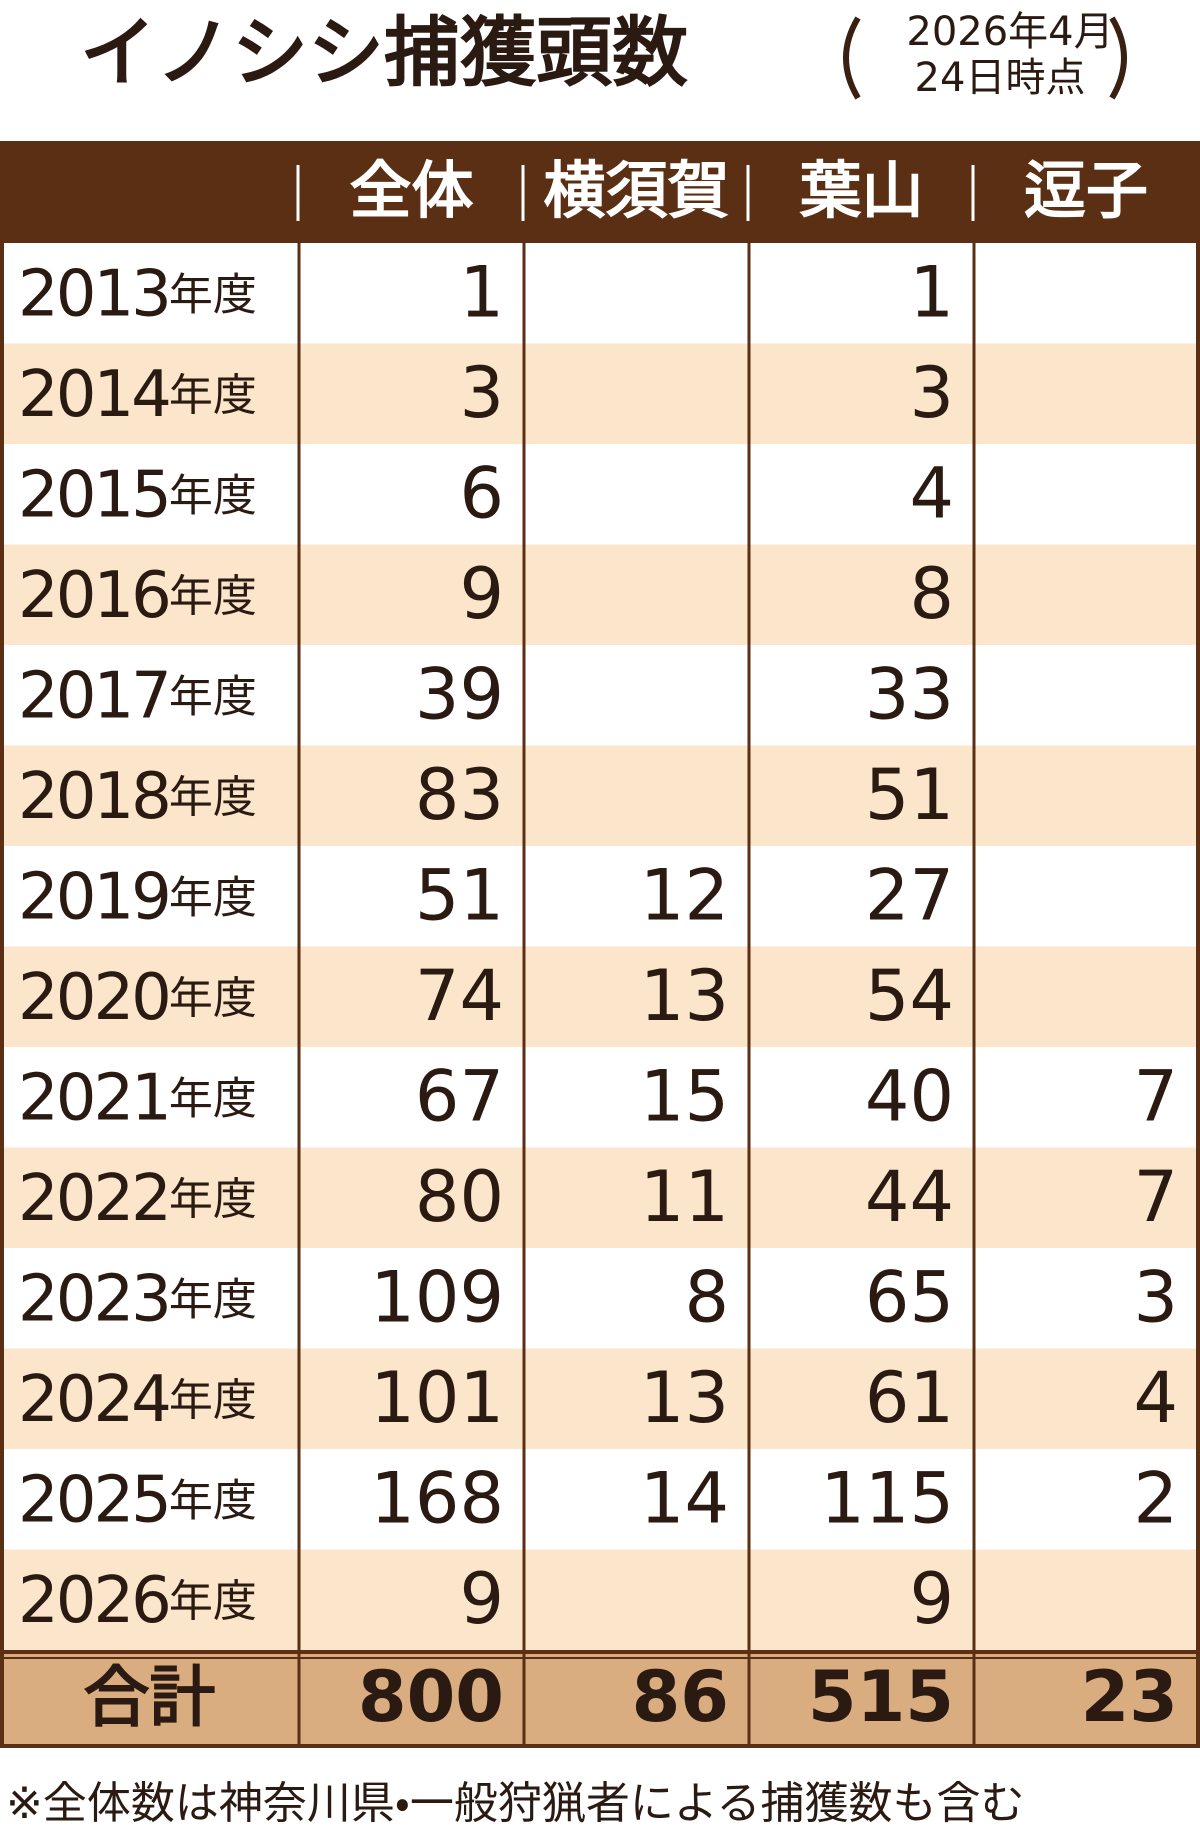 This screenshot has width=1200, height=1839. What do you see at coordinates (881, 1697) in the screenshot?
I see `total-value: 515` at bounding box center [881, 1697].